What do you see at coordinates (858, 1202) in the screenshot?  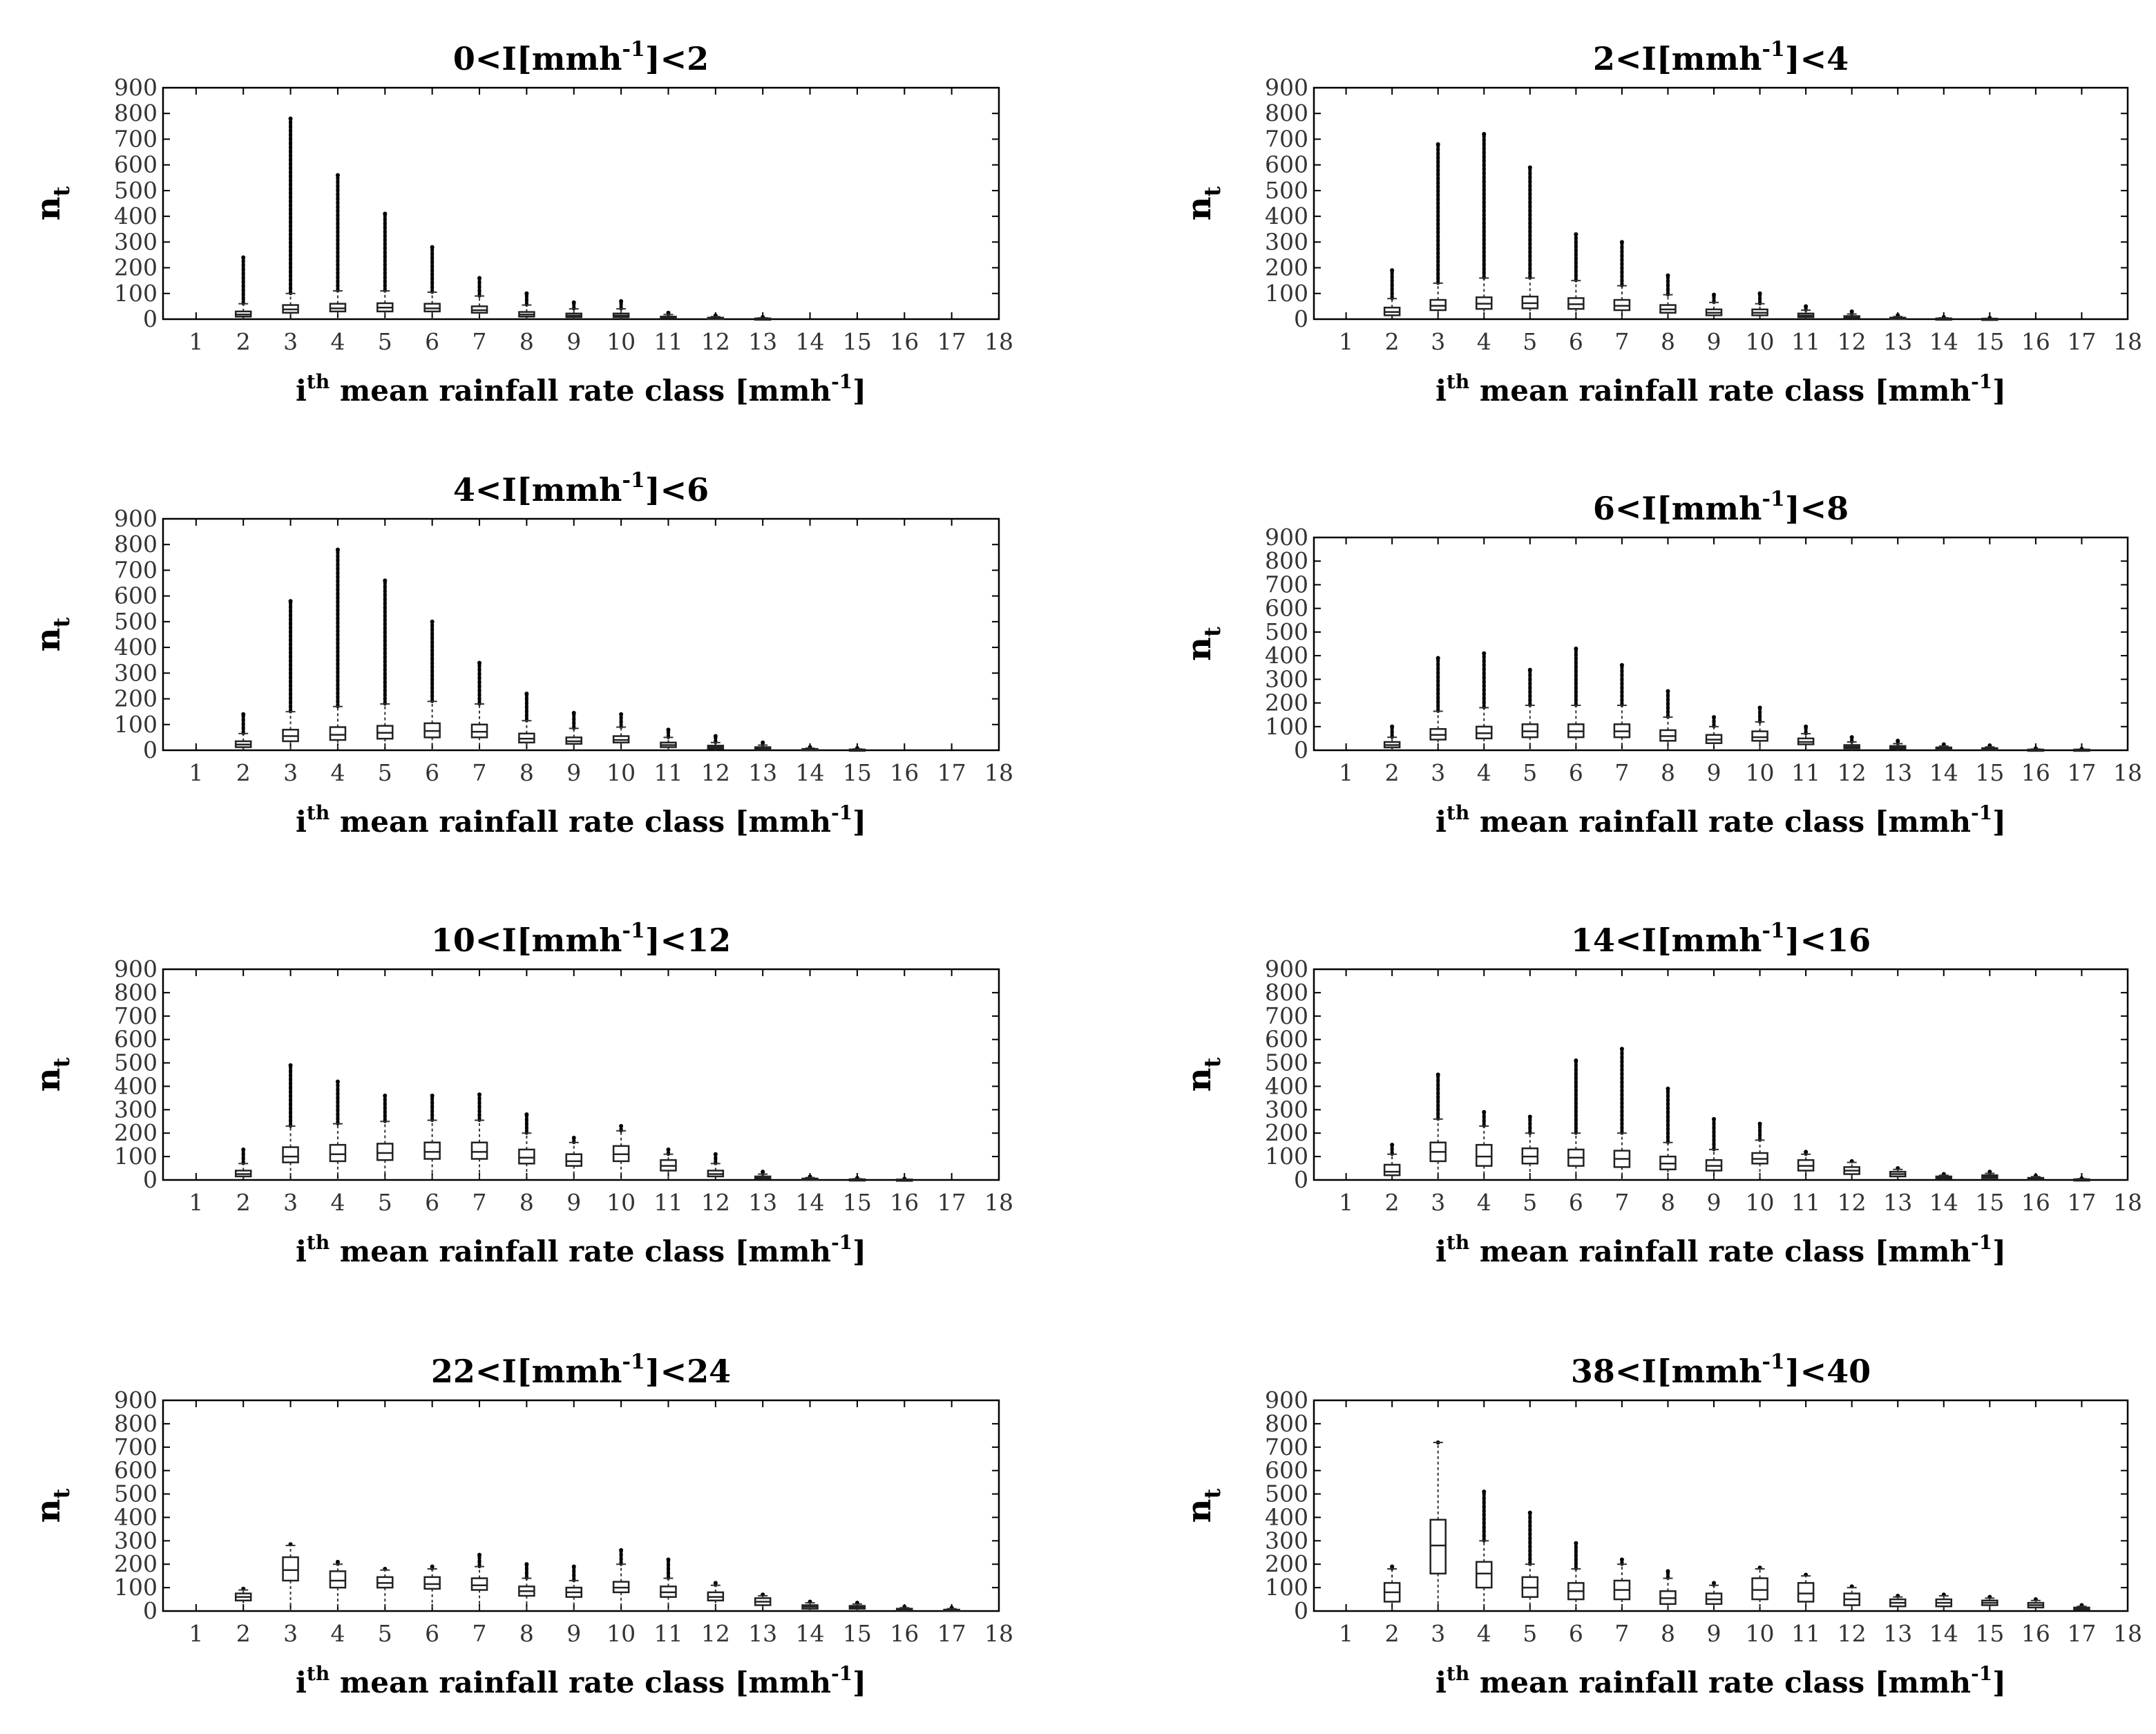 I see `x-tick-label: 15` at bounding box center [858, 1202].